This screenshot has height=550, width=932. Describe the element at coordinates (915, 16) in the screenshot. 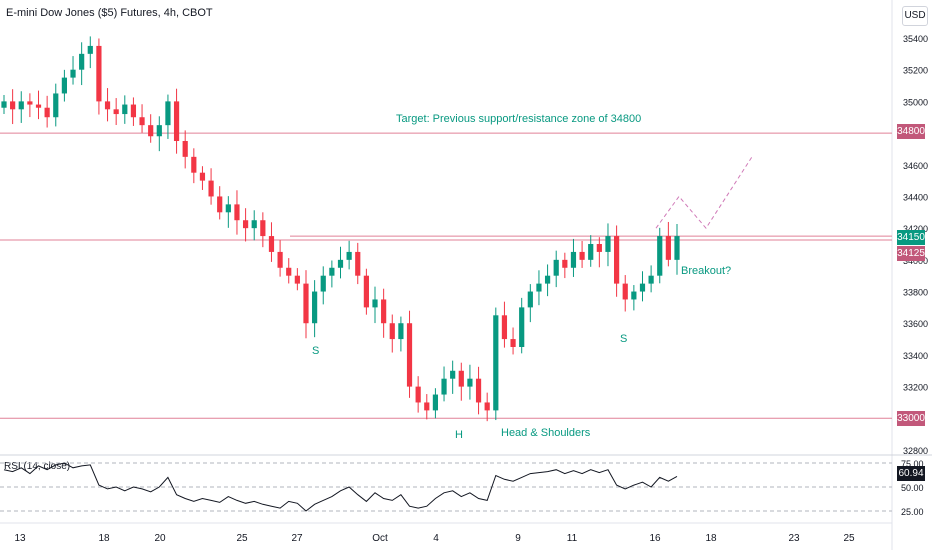

I see `currency-button: USD` at that location.